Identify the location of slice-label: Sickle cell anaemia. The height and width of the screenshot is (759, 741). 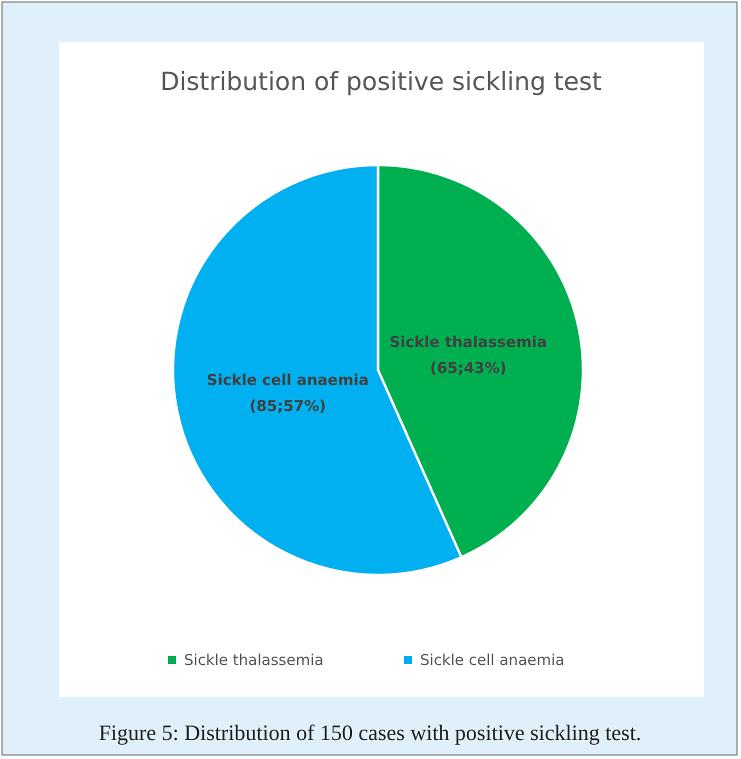
(287, 380).